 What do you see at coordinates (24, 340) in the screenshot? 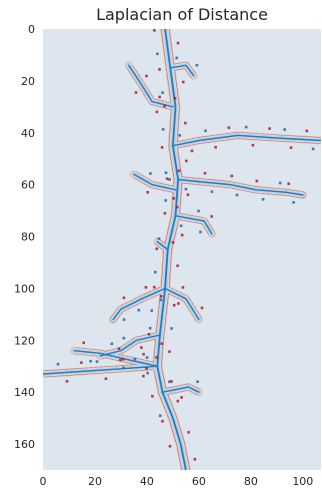
I see `y-tick-label: 120` at bounding box center [24, 340].